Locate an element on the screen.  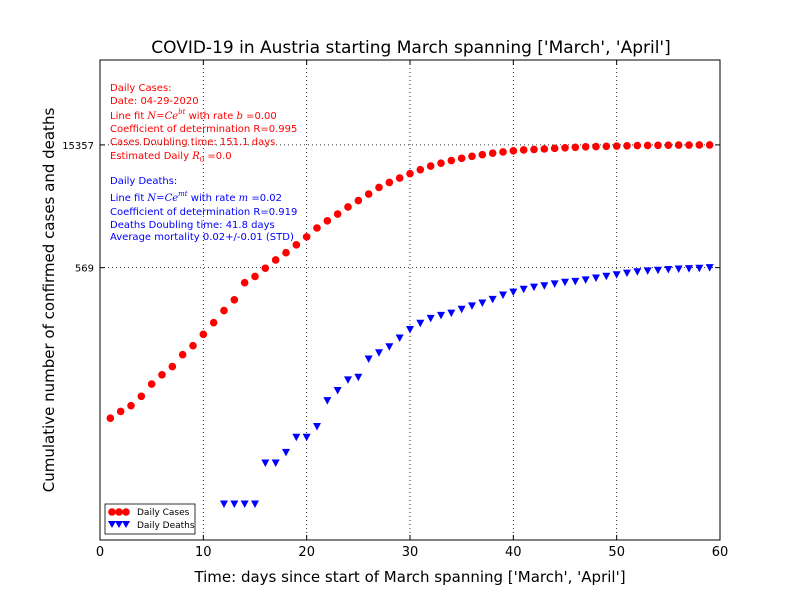
cases-fit-rate-value: =0.00 is located at coordinates (260, 116).